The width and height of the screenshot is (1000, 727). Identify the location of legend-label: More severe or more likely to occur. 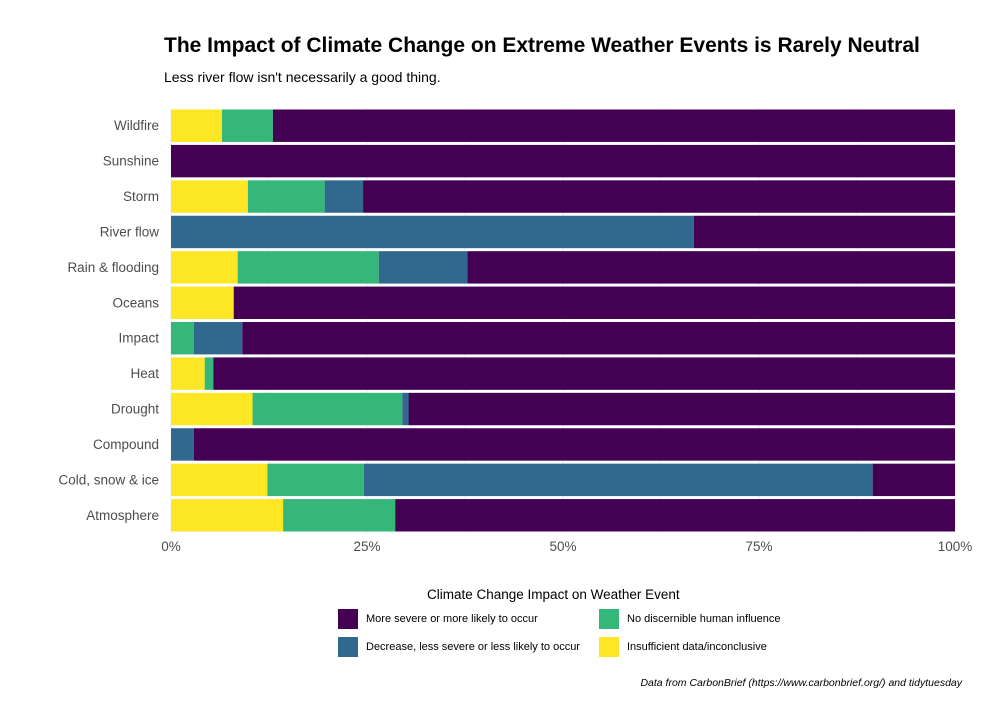
(452, 619).